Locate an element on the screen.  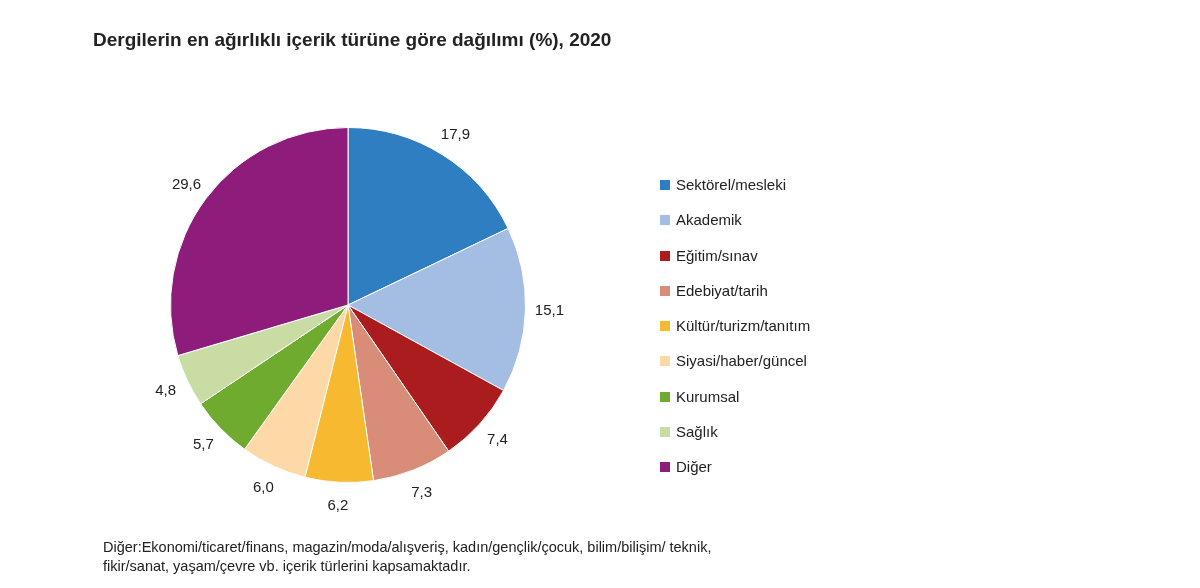
legend-label: Siyasi/haber/güncel is located at coordinates (741, 361).